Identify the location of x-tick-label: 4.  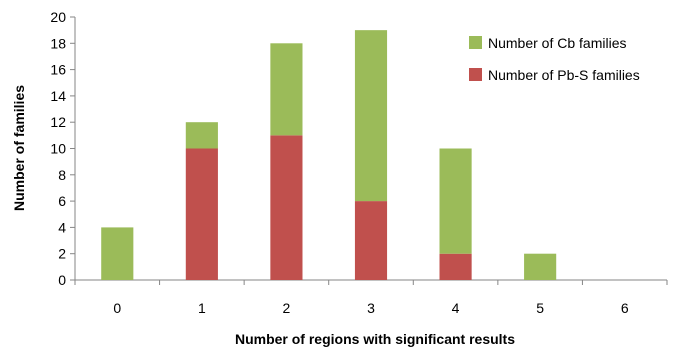
(456, 308).